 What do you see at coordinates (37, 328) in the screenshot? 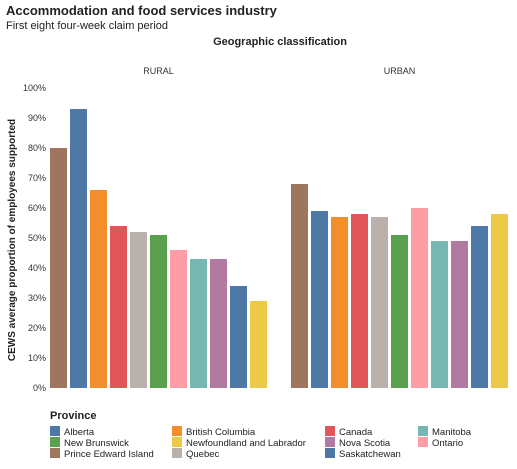
I see `y-tick-label: 20%` at bounding box center [37, 328].